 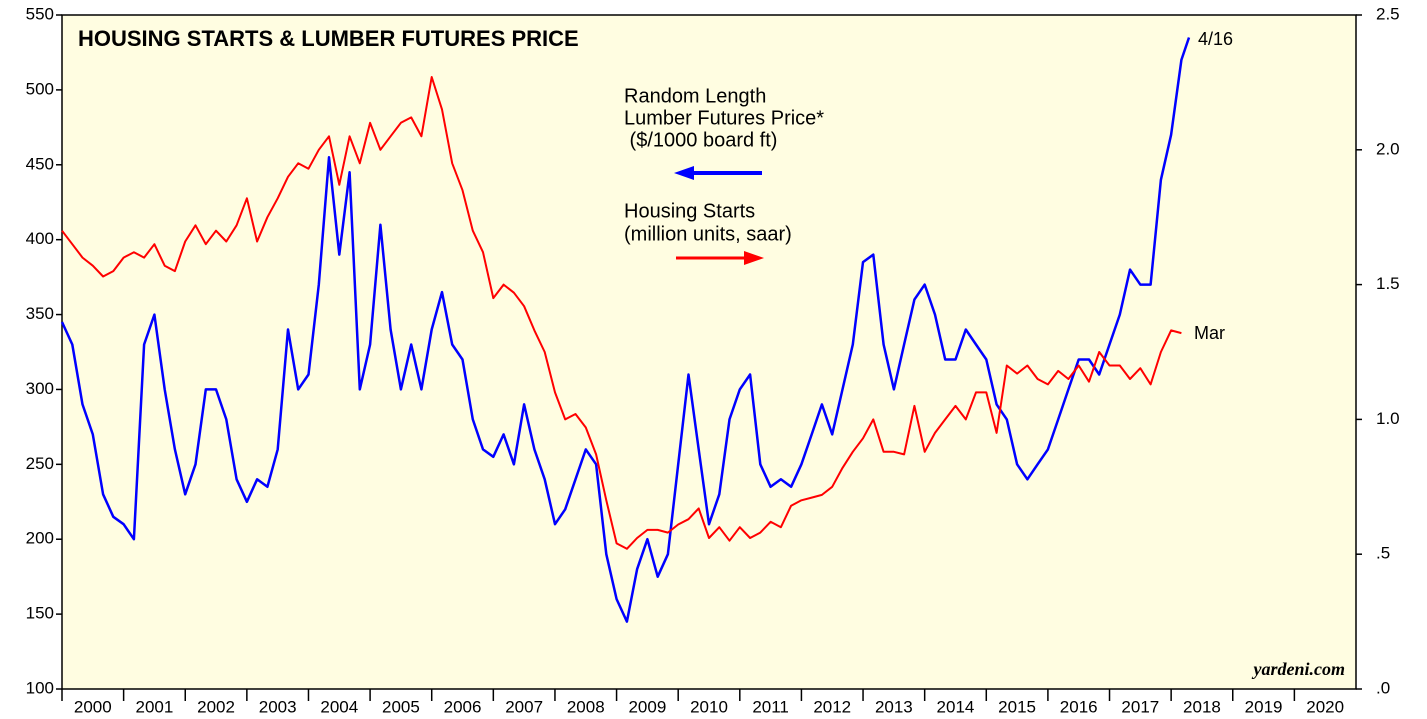 What do you see at coordinates (647, 706) in the screenshot?
I see `x-tick-label: 2009` at bounding box center [647, 706].